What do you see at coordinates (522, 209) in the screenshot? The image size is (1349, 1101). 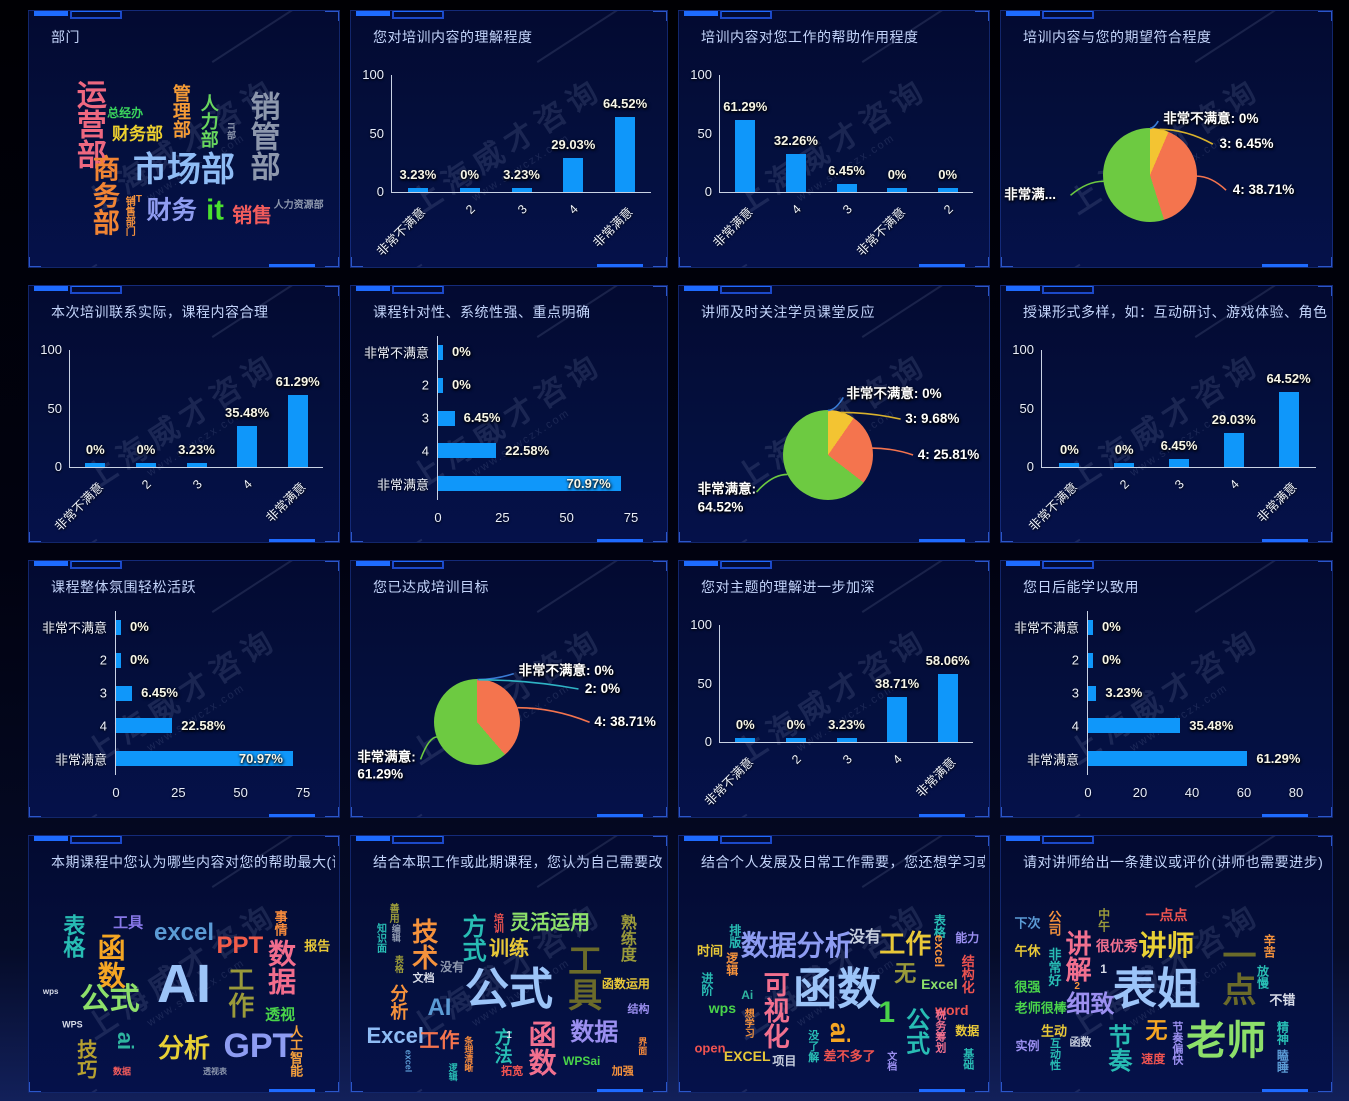 I see `x-axis-category: 3` at bounding box center [522, 209].